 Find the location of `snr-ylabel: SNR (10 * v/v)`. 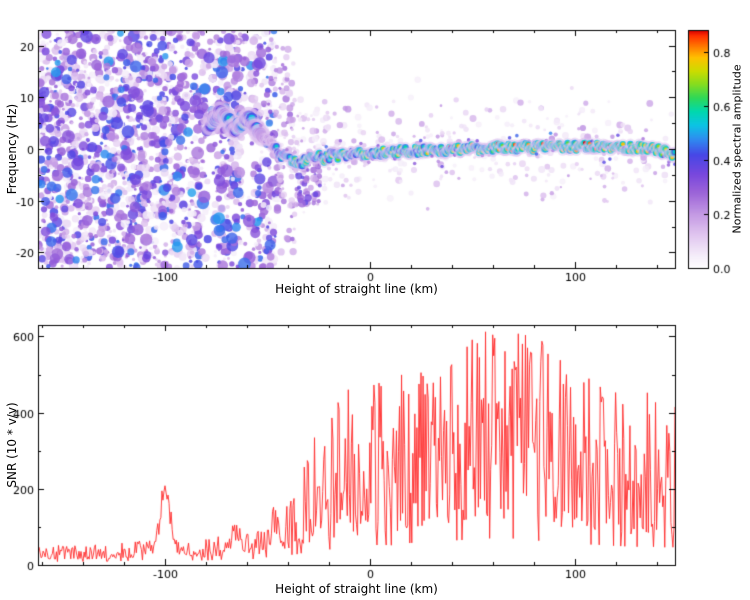

snr-ylabel: SNR (10 * v/v) is located at coordinates (12, 445).